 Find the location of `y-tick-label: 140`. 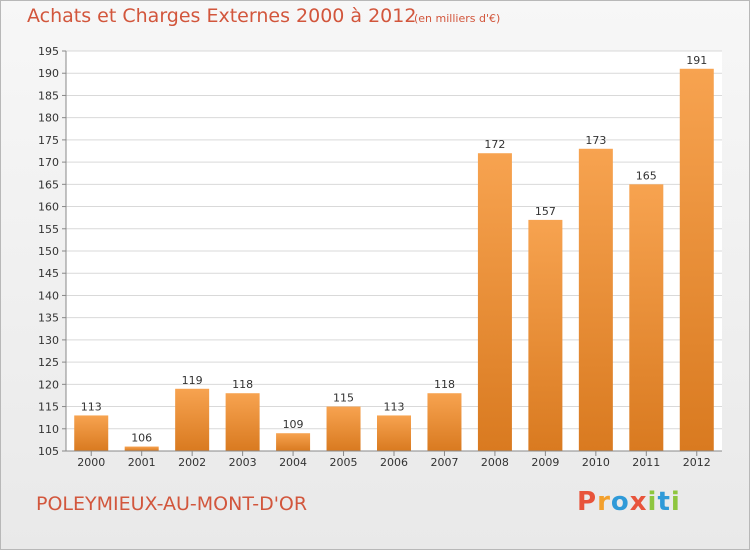

y-tick-label: 140 is located at coordinates (48, 295).